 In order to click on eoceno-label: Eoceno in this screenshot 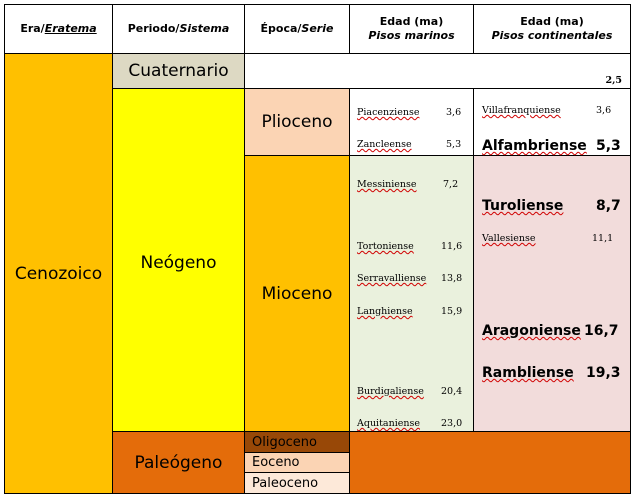, I will do `click(276, 462)`.